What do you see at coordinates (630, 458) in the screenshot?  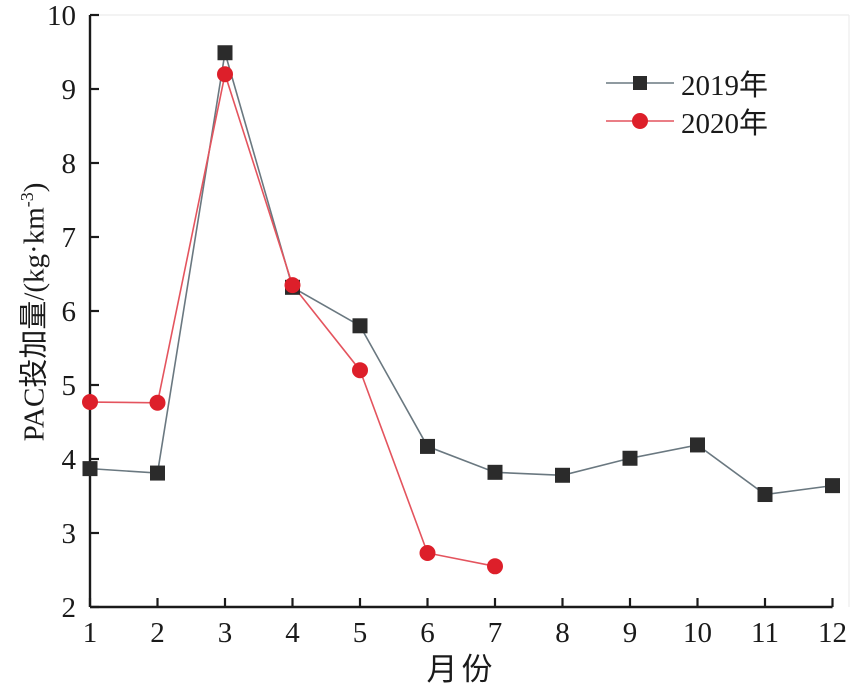 I see `data-point-2019年-m9` at bounding box center [630, 458].